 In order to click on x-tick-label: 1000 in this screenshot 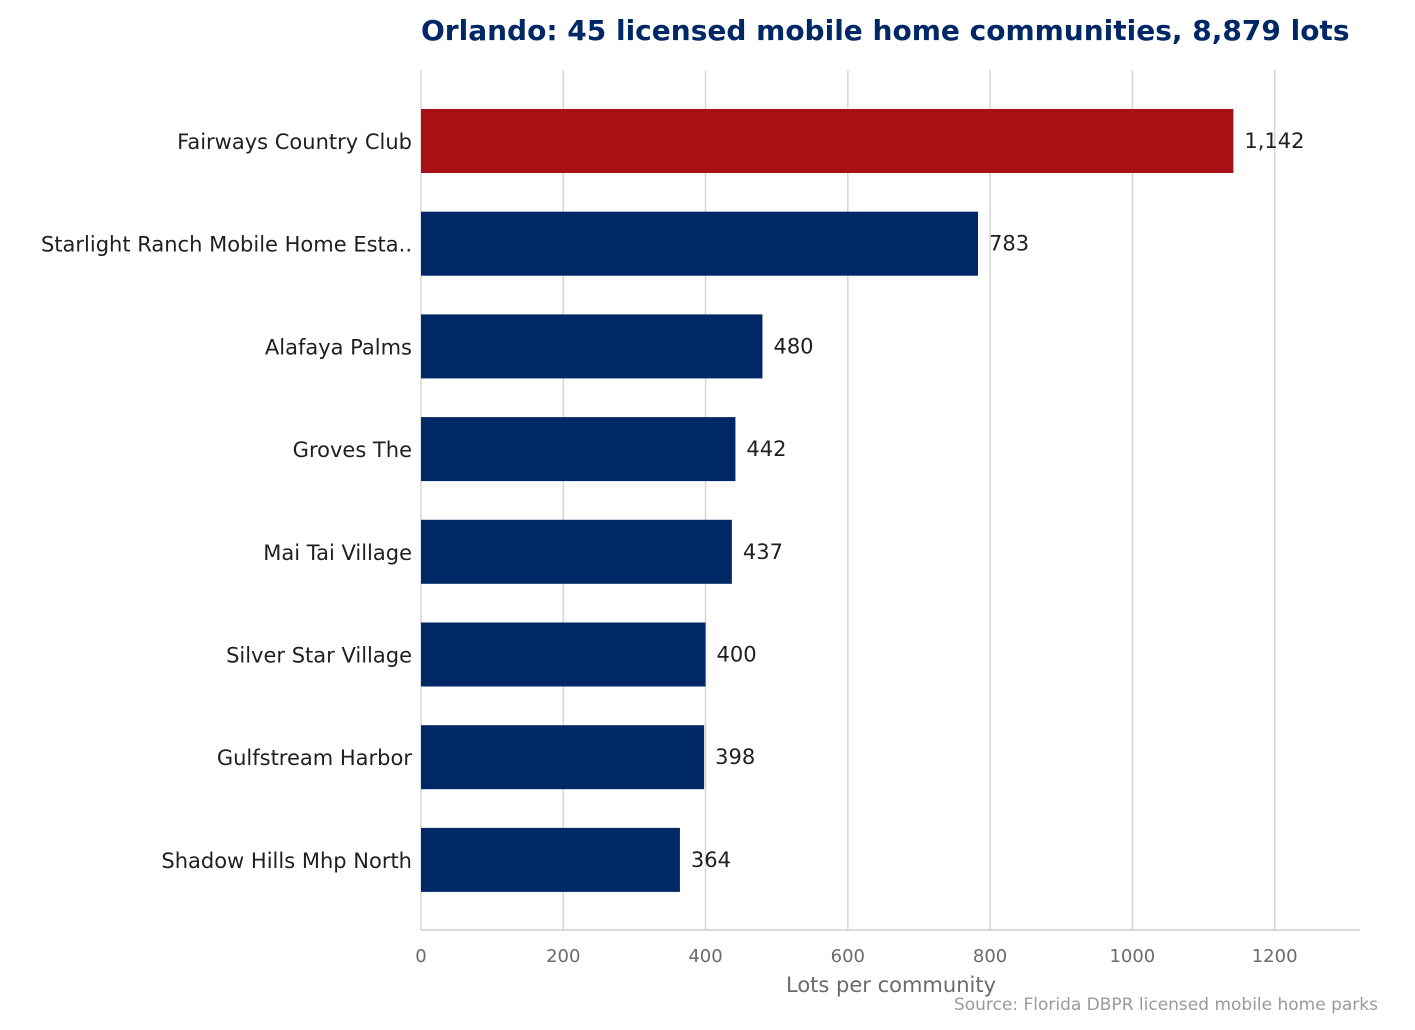, I will do `click(1132, 956)`.